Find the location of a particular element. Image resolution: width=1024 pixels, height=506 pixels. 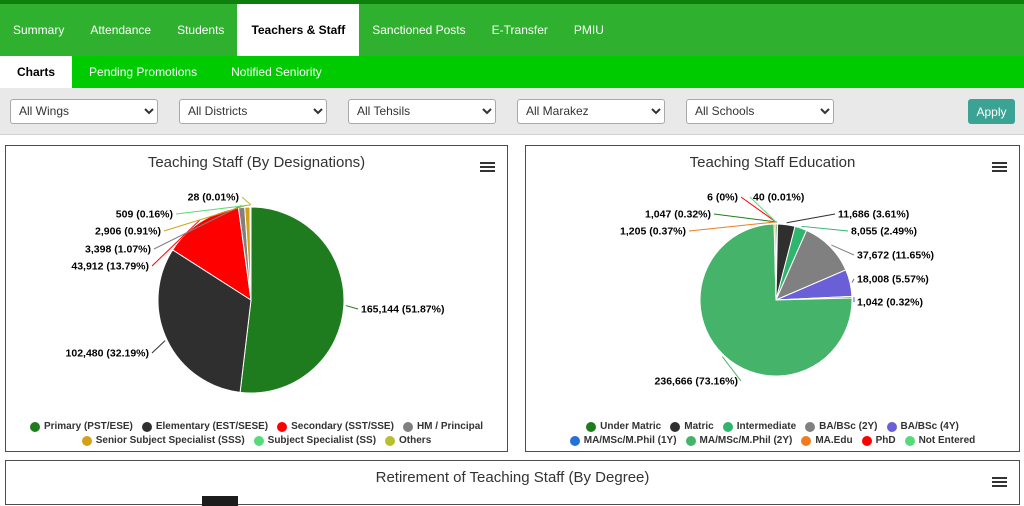

legend-item: Matric is located at coordinates (691, 426).